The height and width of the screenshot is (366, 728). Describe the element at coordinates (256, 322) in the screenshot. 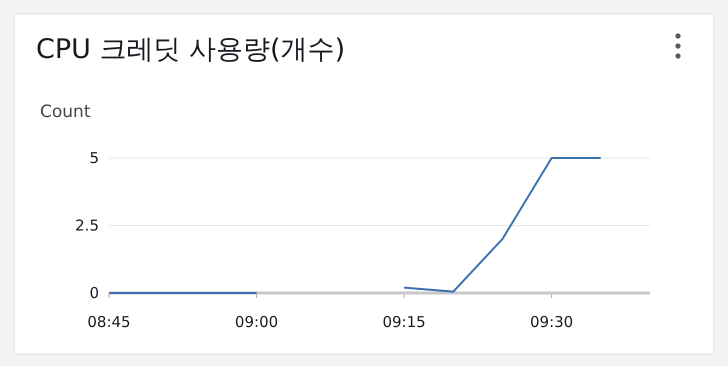

I see `x-tick-label: 09:00` at that location.